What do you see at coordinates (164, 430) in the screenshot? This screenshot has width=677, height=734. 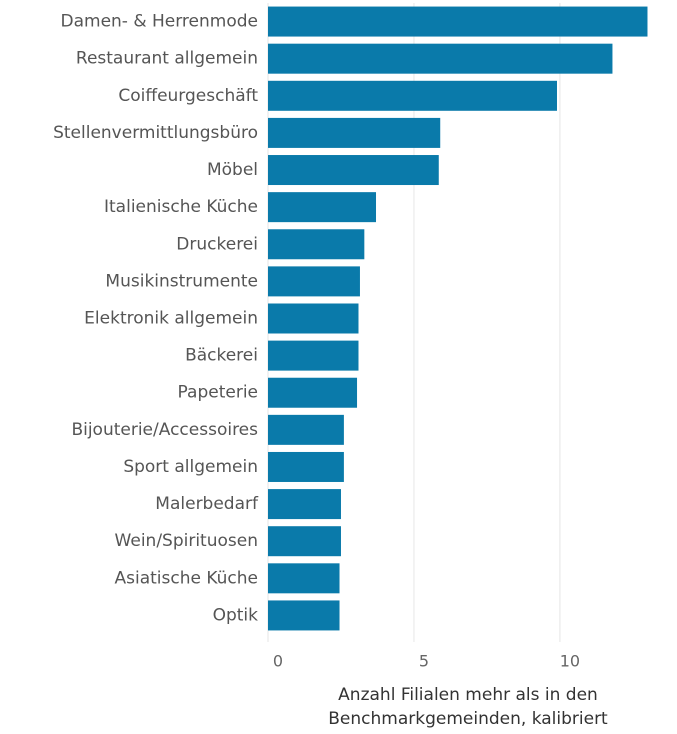 I see `y-tick-label: Bijouterie/Accessoires` at bounding box center [164, 430].